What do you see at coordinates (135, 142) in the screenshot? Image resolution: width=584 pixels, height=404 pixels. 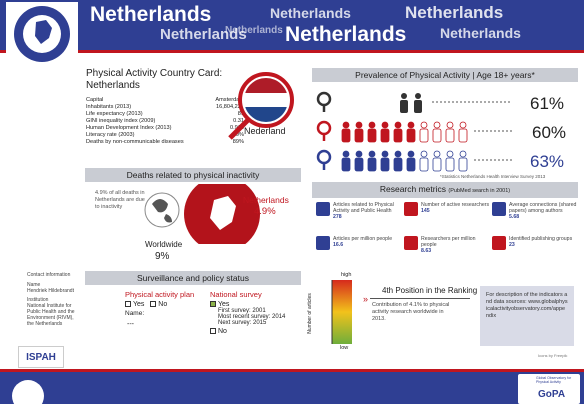 I see `fact-label: Deaths by non-communicable diseases` at bounding box center [135, 142].